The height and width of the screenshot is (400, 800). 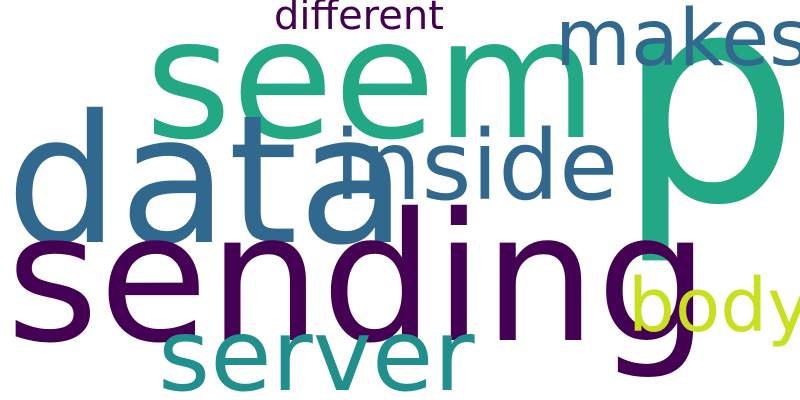 What do you see at coordinates (714, 306) in the screenshot?
I see `word-body: body` at bounding box center [714, 306].